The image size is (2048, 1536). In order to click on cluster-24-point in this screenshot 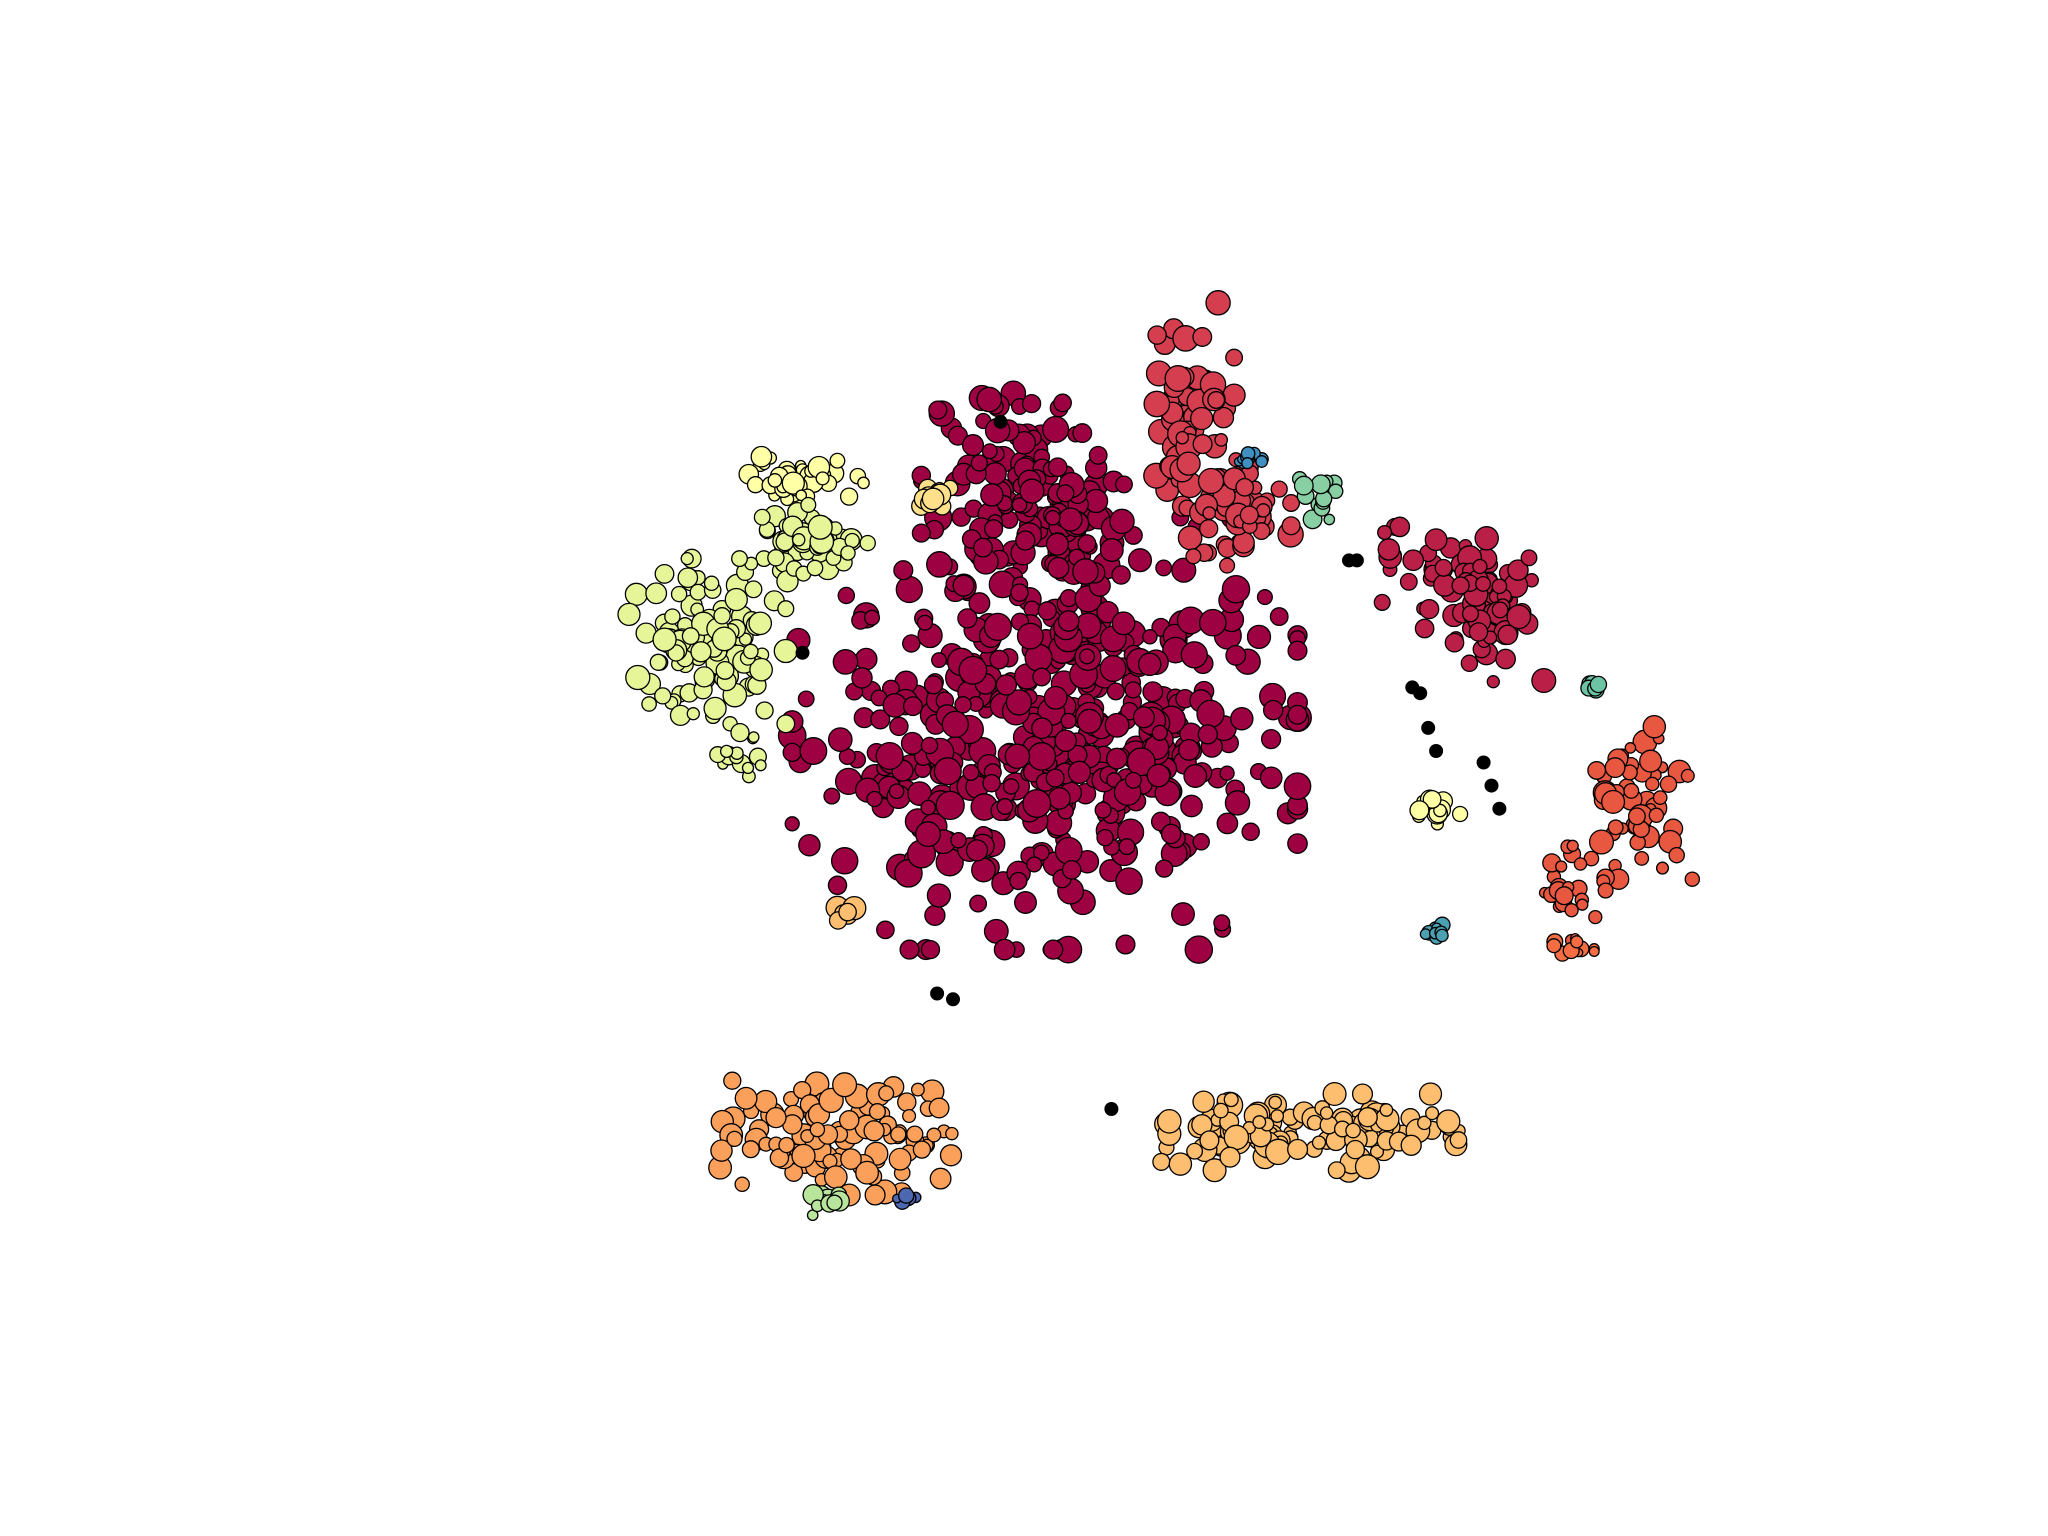, I will do `click(1262, 461)`.